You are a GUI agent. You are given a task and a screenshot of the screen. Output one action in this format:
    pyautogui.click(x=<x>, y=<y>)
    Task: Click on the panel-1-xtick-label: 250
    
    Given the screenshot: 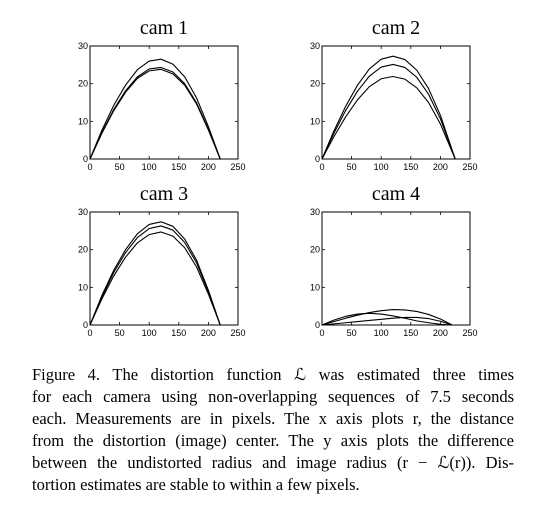 What is the action you would take?
    pyautogui.click(x=237, y=167)
    